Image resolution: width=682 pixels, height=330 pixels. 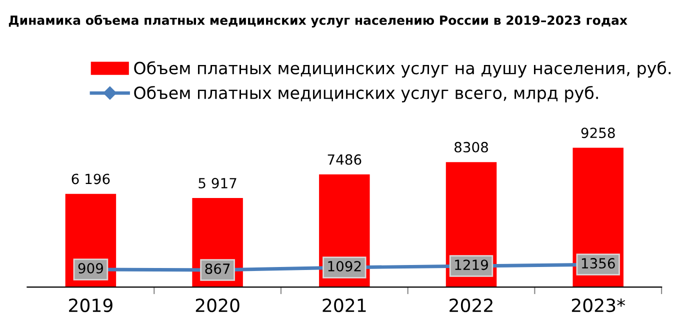 What do you see at coordinates (344, 305) in the screenshot?
I see `x-tick-label: 2021` at bounding box center [344, 305].